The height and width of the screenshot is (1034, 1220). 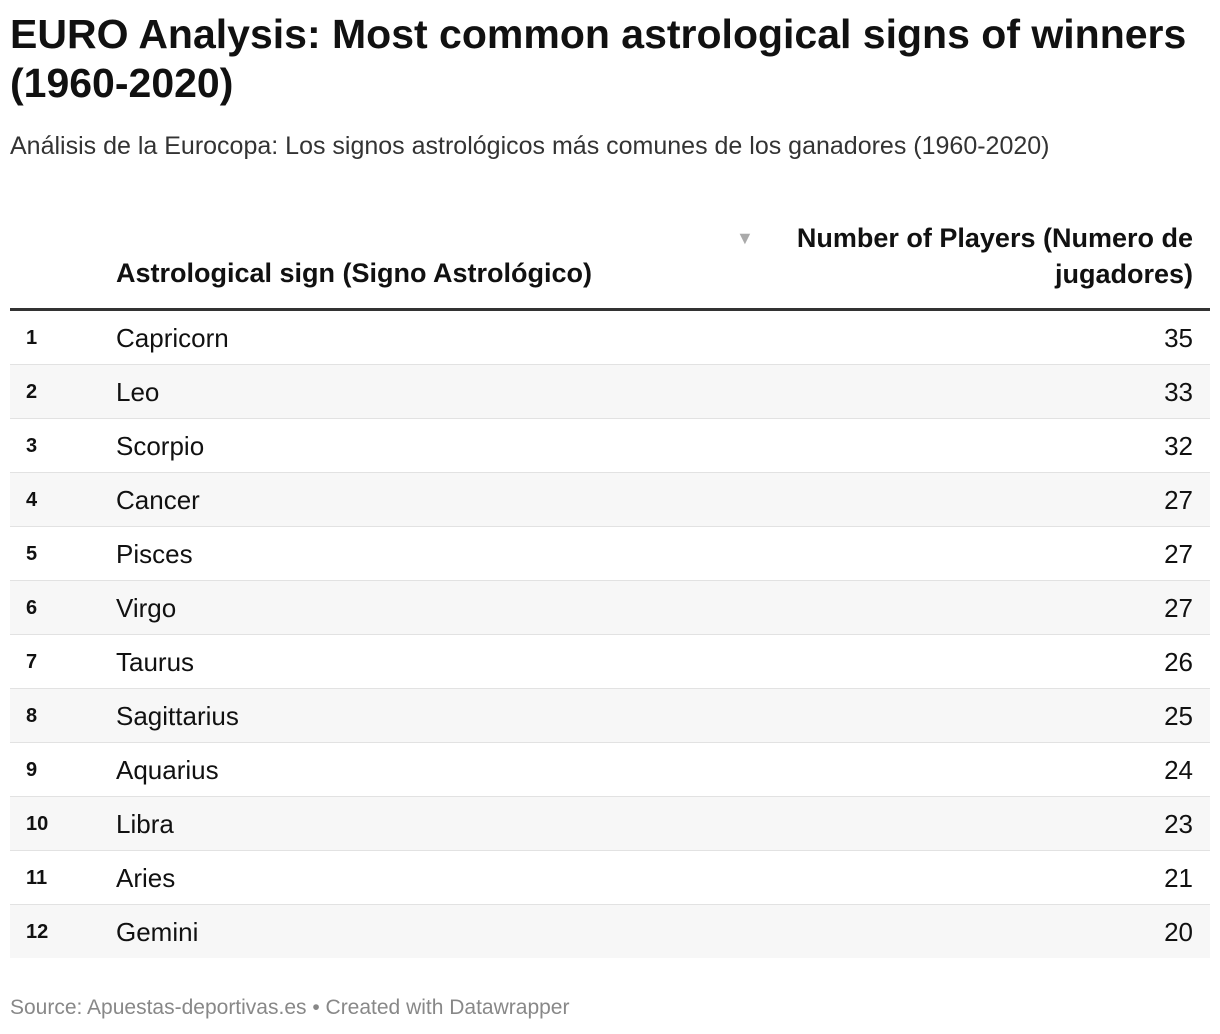 What do you see at coordinates (37, 932) in the screenshot?
I see `rank: 12` at bounding box center [37, 932].